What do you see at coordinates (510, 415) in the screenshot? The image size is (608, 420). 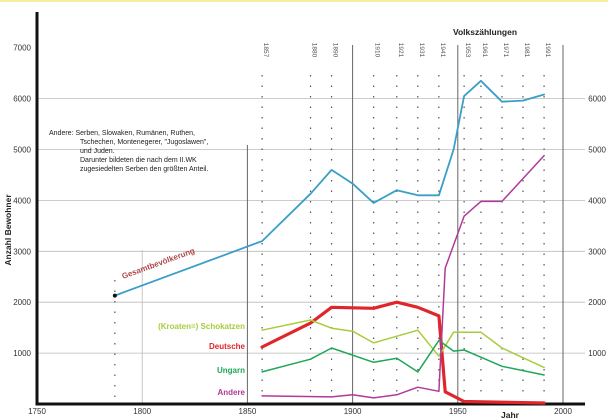 I see `x-axis-title: Jahr` at bounding box center [510, 415].